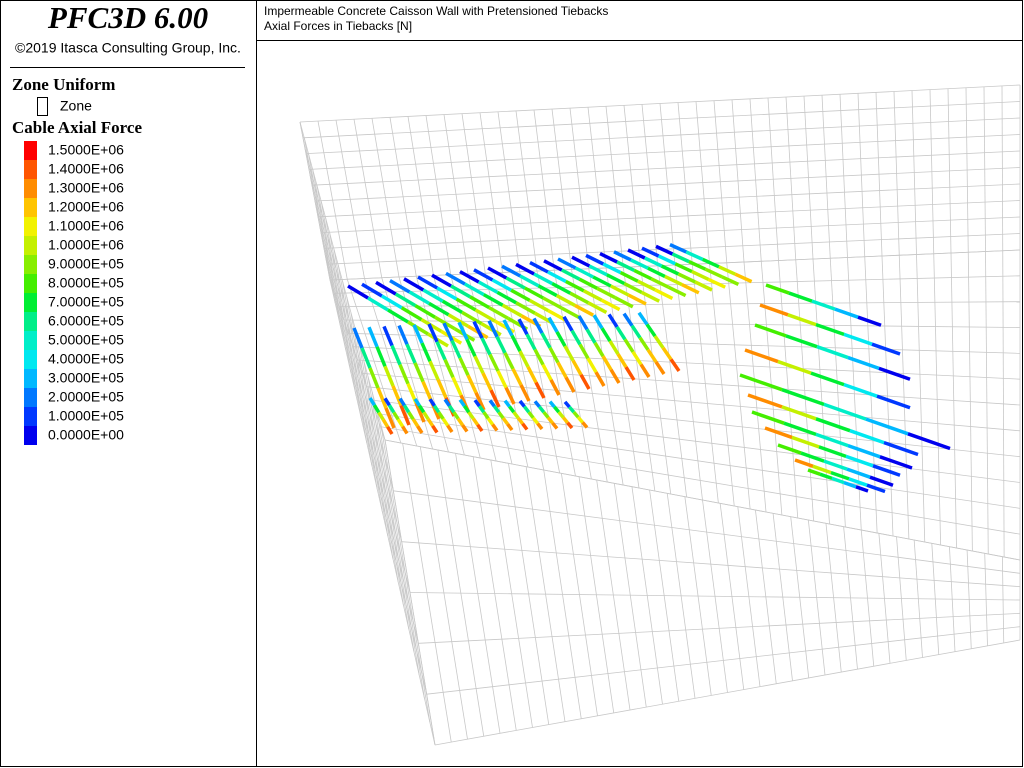  What do you see at coordinates (127, 17) in the screenshot?
I see `app-title: PFC3D 6.00` at bounding box center [127, 17].